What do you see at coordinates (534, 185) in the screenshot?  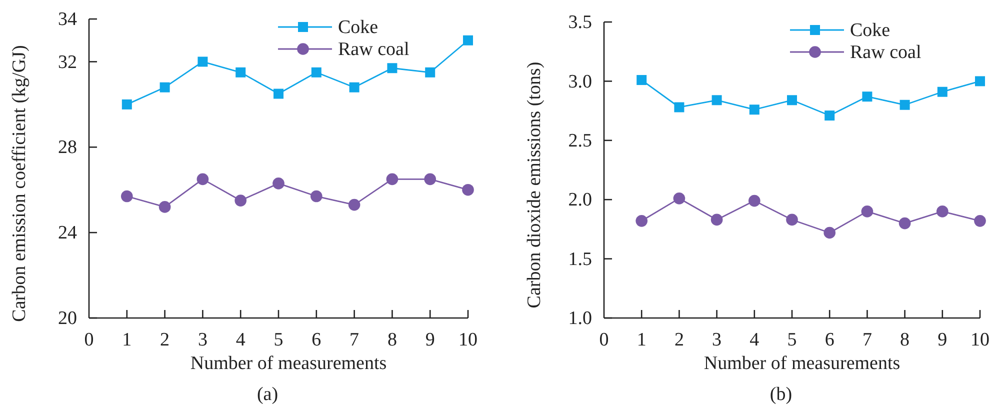 I see `y-axis-title: Carbon dioxide emissions (tons)` at bounding box center [534, 185].